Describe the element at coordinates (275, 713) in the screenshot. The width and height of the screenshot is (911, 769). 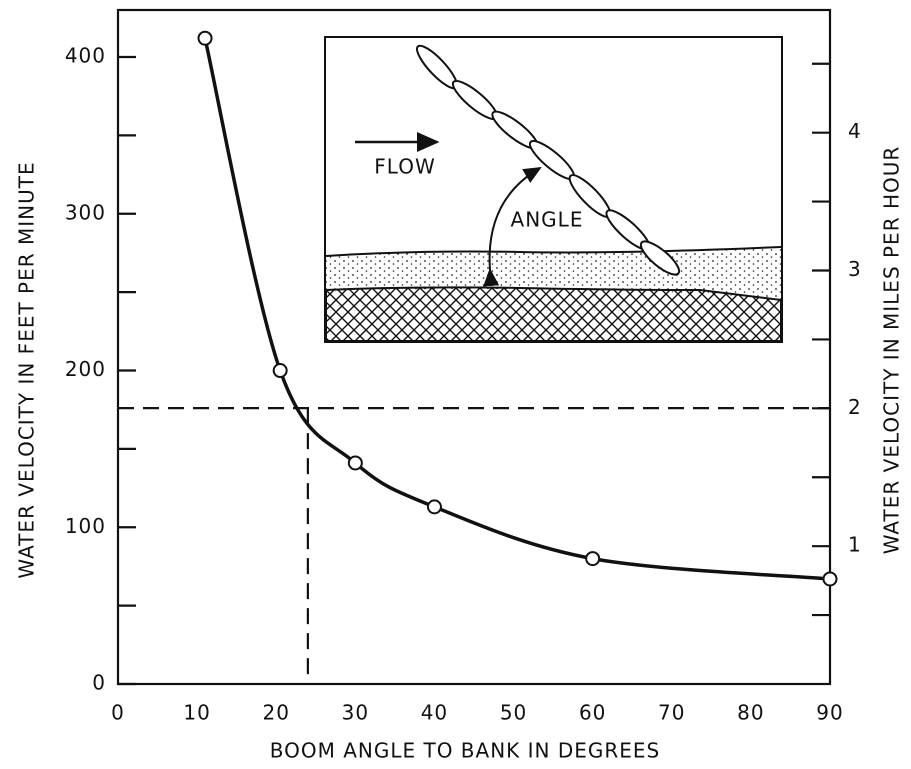
I see `x-tick-label: 20` at that location.